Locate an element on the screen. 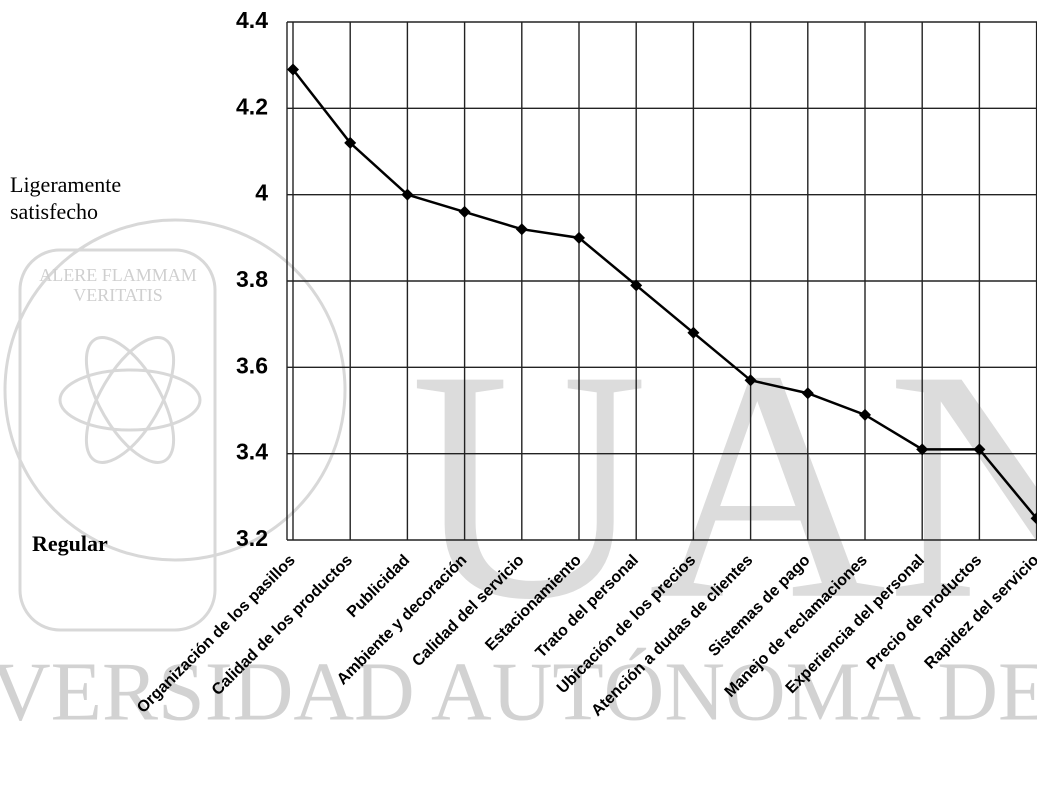 Image resolution: width=1037 pixels, height=809 pixels. y-tick-label: 3.8 is located at coordinates (252, 279).